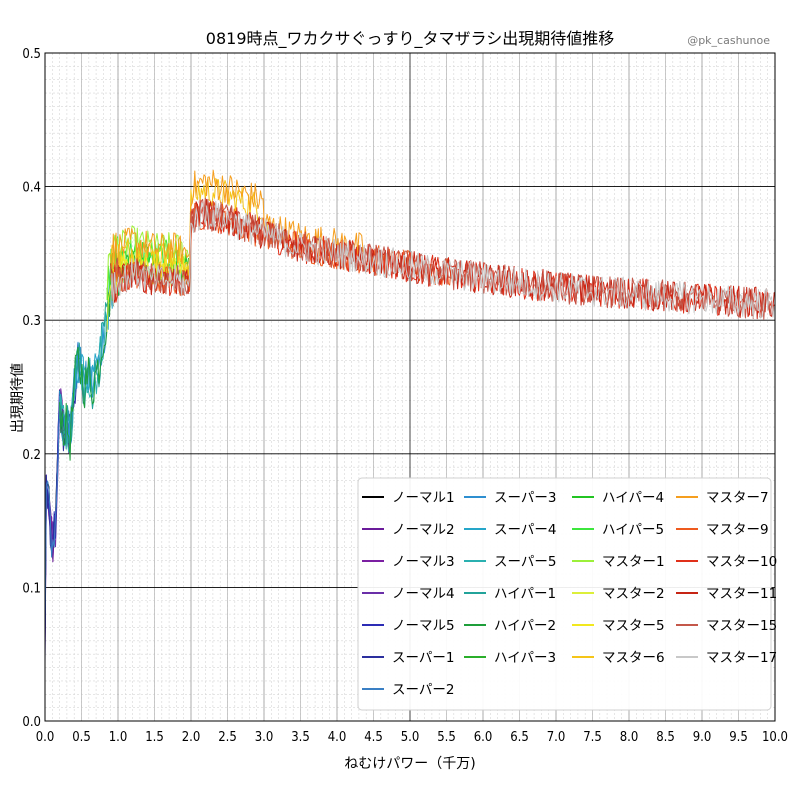  What do you see at coordinates (31, 321) in the screenshot?
I see `y-tick-label: 0.3` at bounding box center [31, 321].